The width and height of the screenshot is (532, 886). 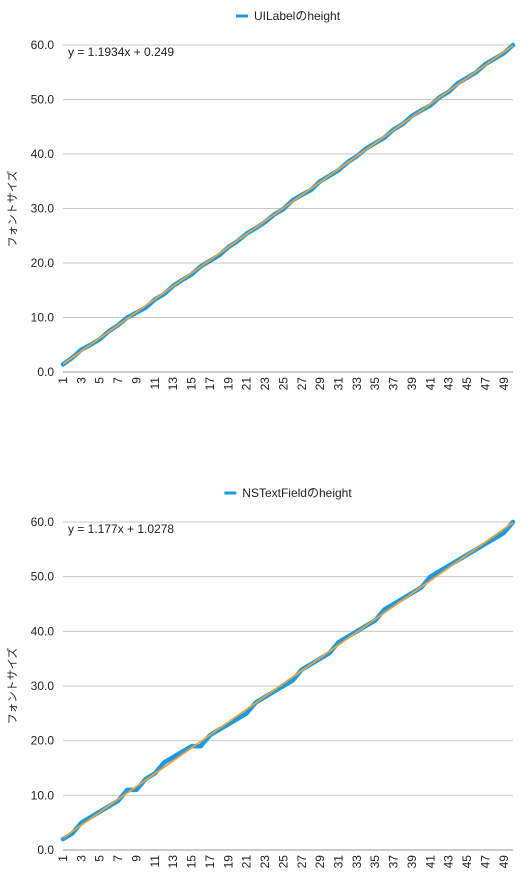 What do you see at coordinates (81, 858) in the screenshot?
I see `x-tick-label: 3` at bounding box center [81, 858].